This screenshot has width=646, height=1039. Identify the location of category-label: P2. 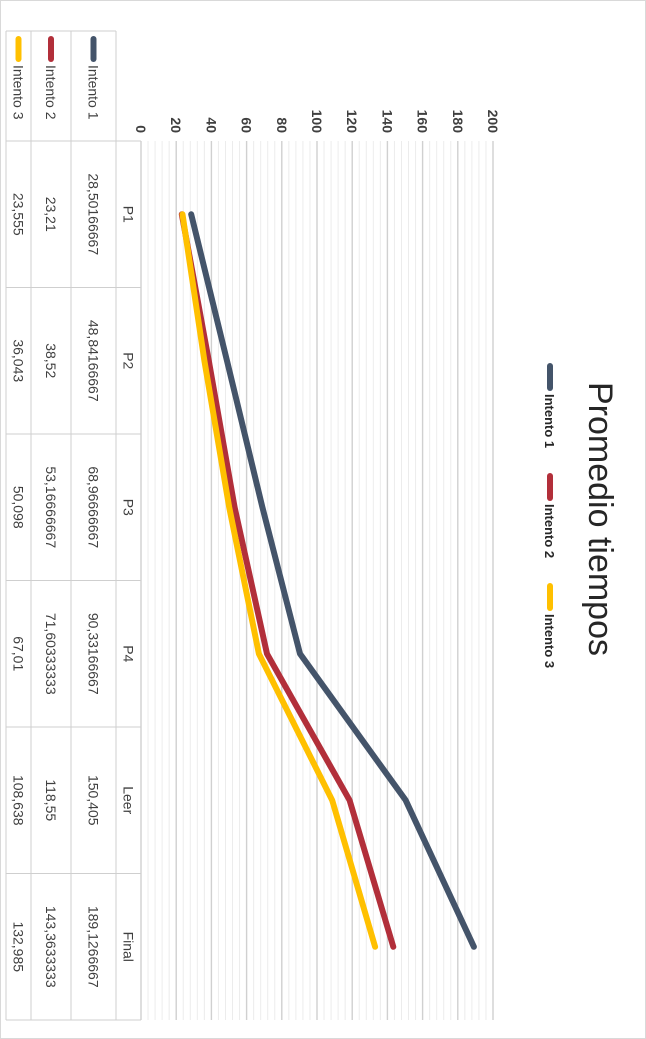
(129, 360).